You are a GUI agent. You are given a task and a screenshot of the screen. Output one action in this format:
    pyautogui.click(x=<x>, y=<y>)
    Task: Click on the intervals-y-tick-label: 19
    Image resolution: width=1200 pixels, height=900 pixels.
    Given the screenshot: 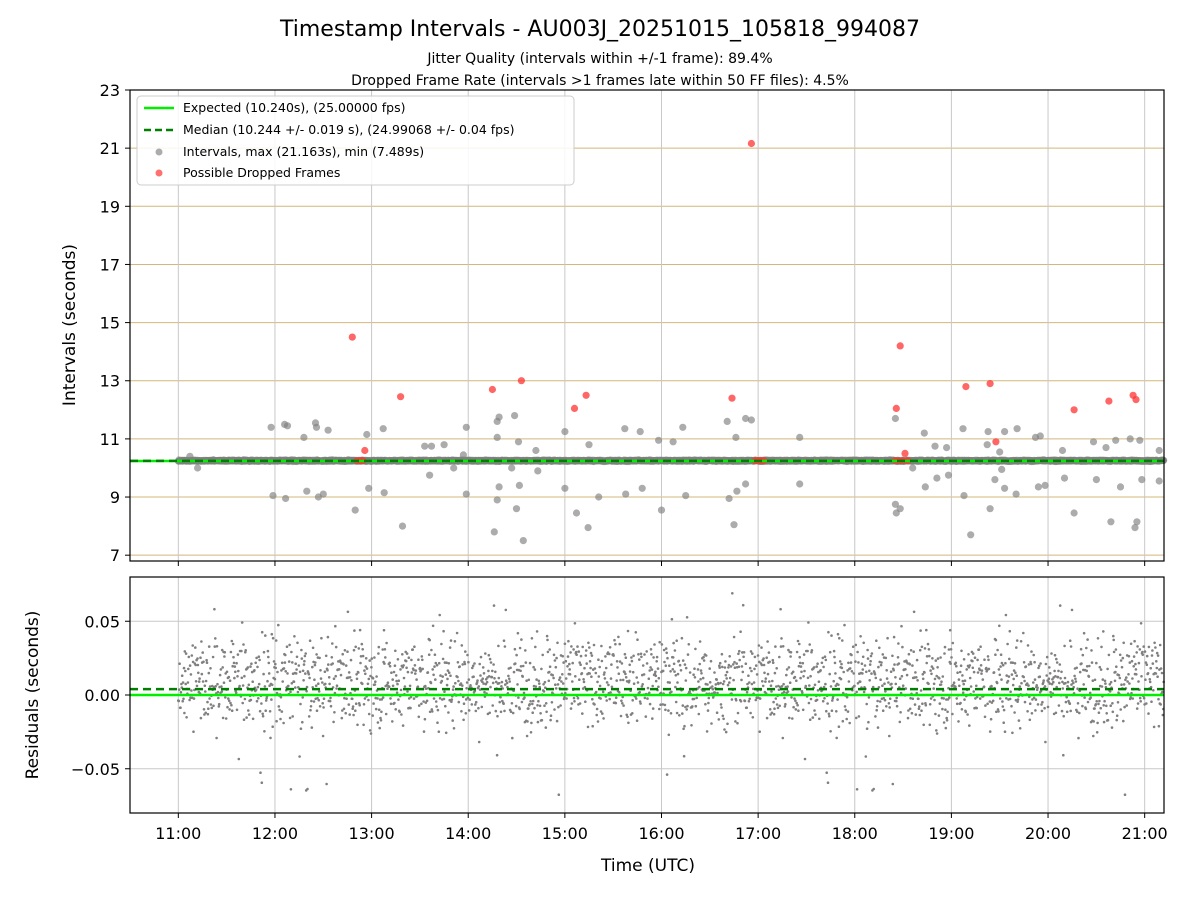 What is the action you would take?
    pyautogui.click(x=110, y=206)
    